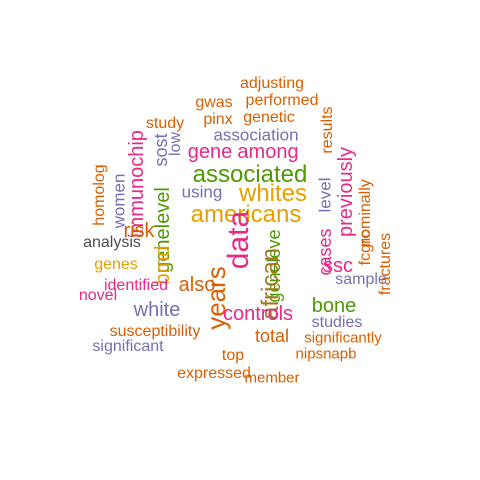 The height and width of the screenshot is (480, 480). What do you see at coordinates (233, 355) in the screenshot?
I see `word-top: top` at bounding box center [233, 355].